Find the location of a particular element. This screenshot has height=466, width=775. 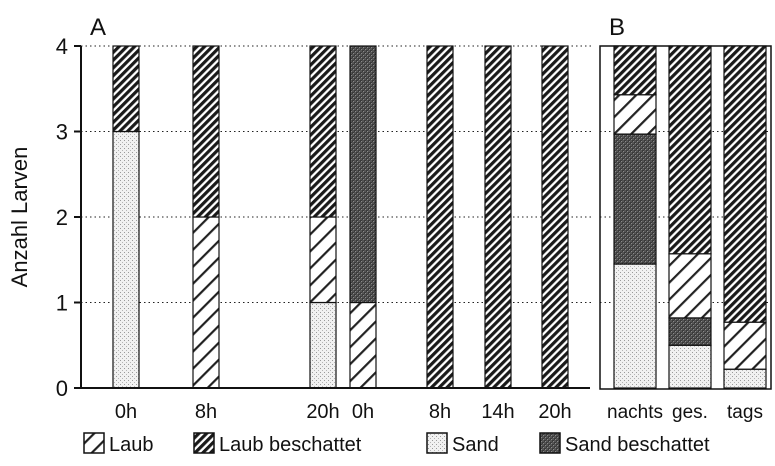

x-tick-label: nachts is located at coordinates (635, 412).